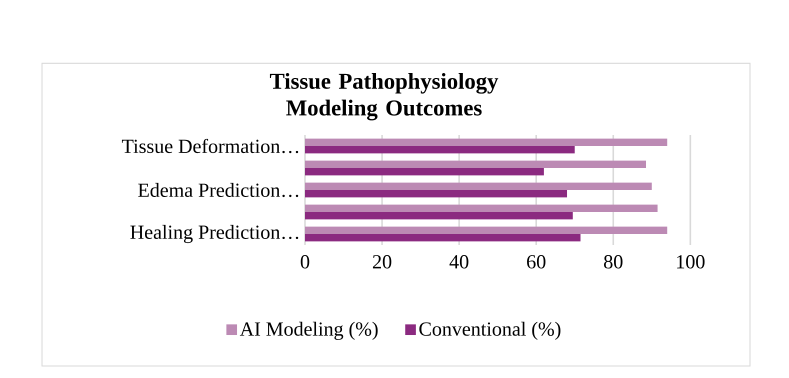  Describe the element at coordinates (691, 262) in the screenshot. I see `x-tick-label: 100` at that location.